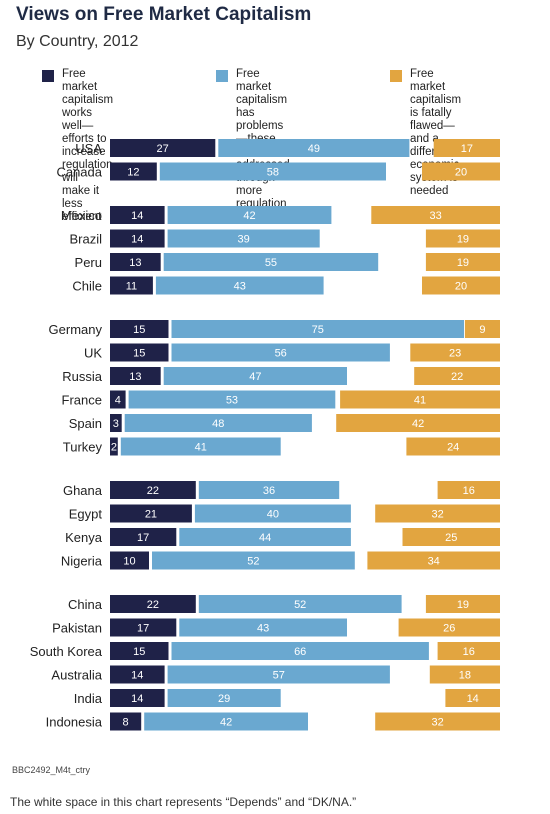  I want to click on data-label-brazil-works-well: 14, so click(137, 240).